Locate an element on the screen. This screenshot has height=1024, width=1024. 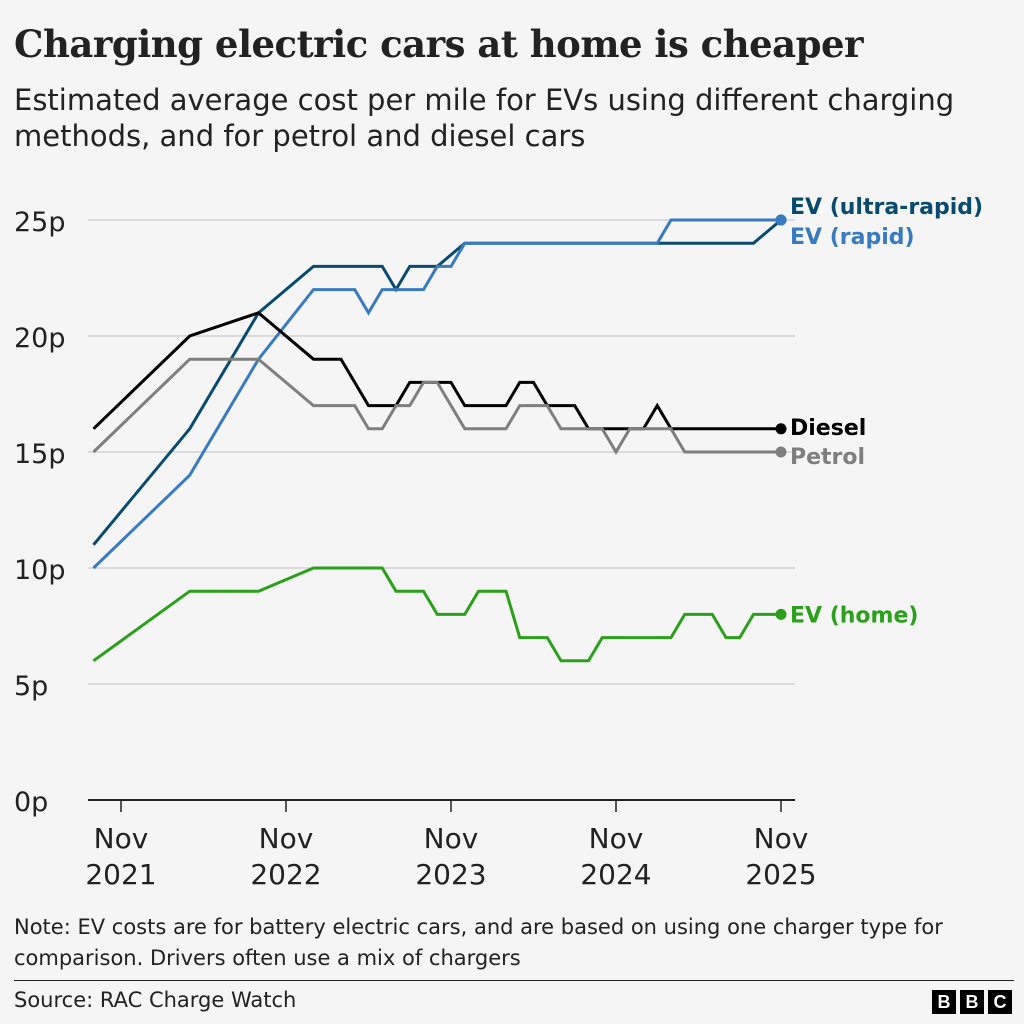
y-tick-label: 5p is located at coordinates (31, 686).